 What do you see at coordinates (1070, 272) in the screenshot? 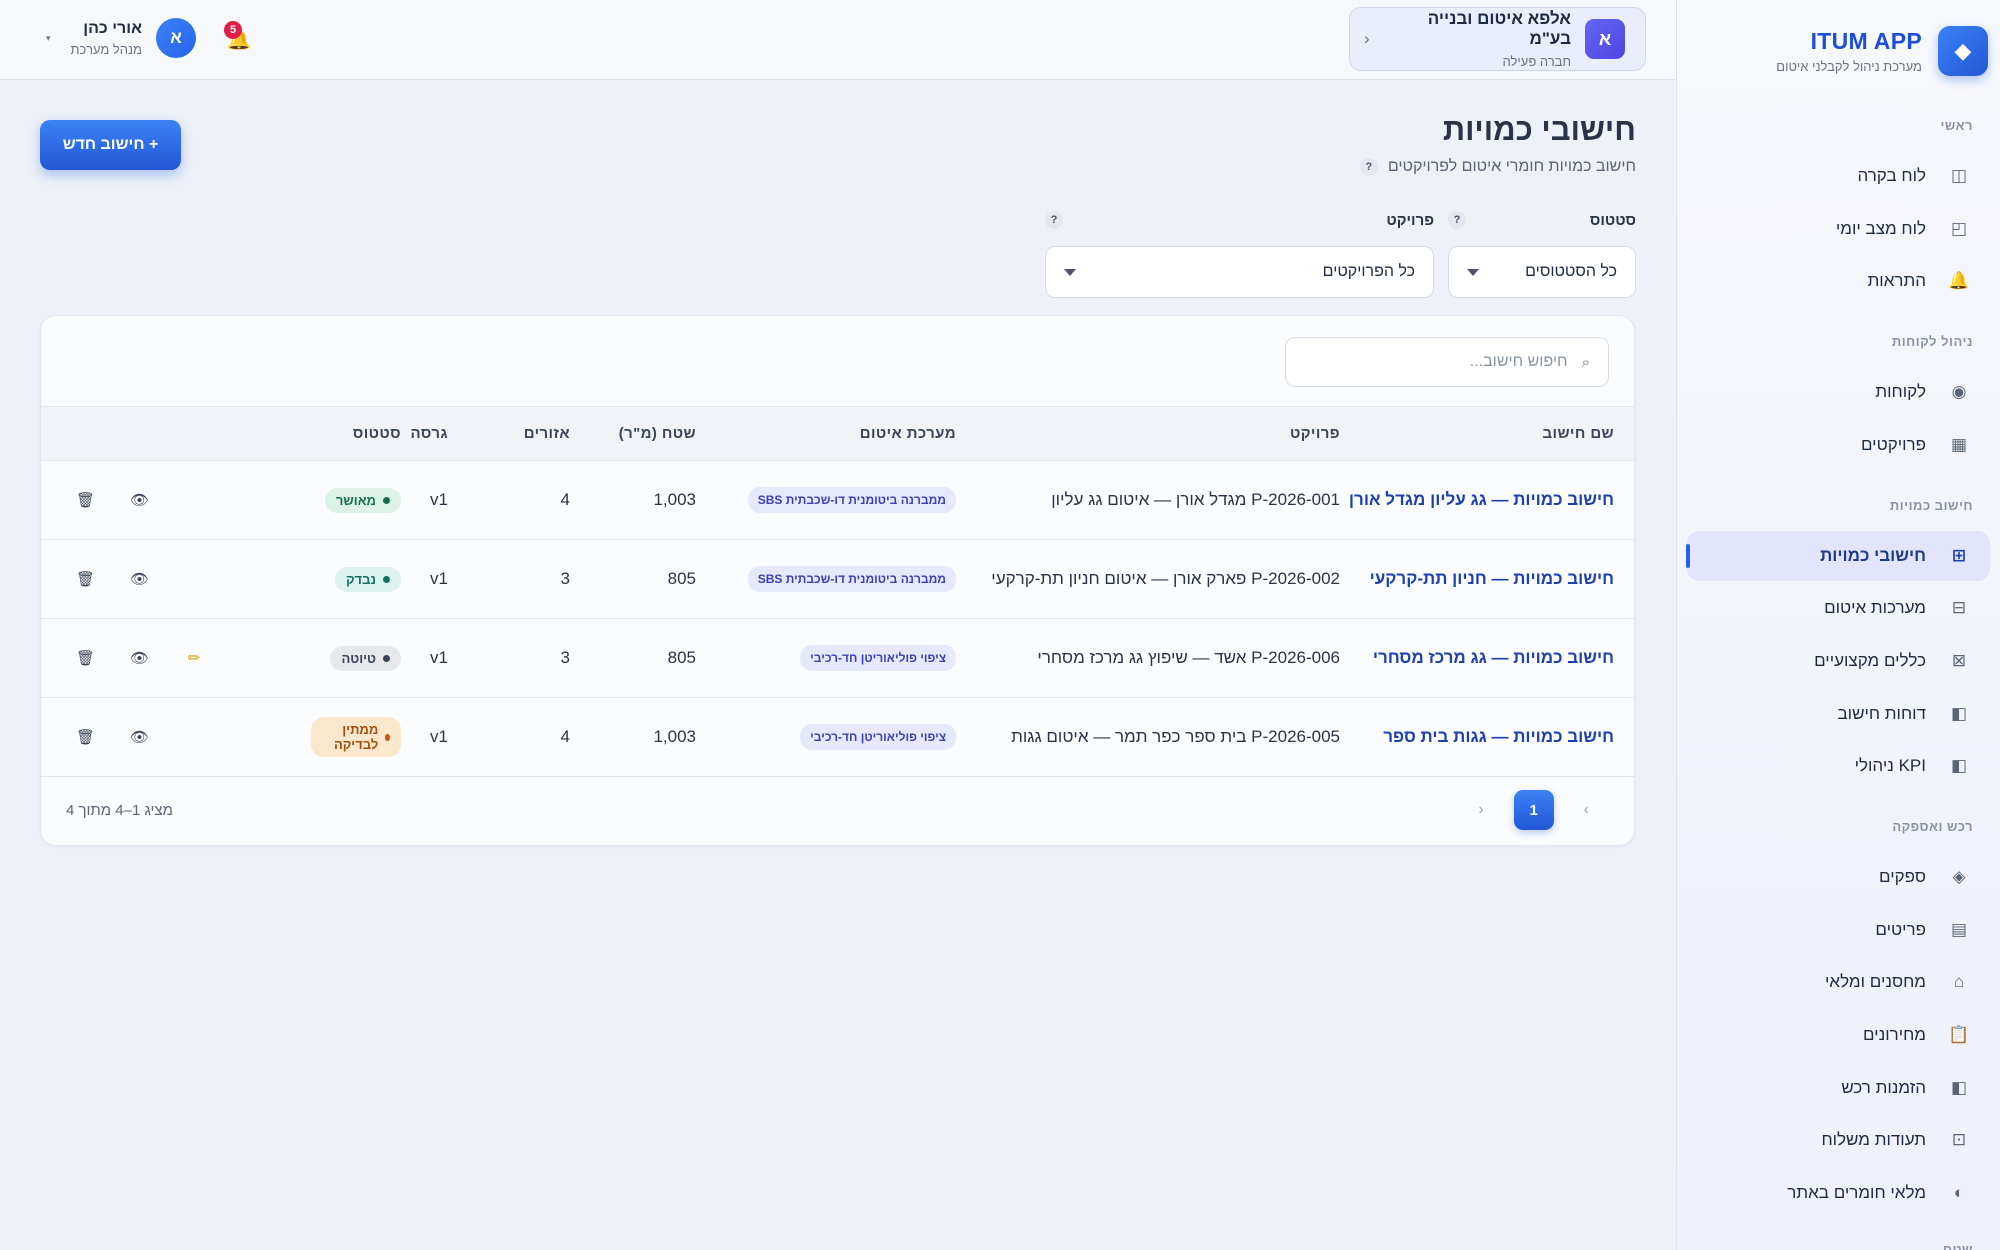
I see `caret-down-icon` at bounding box center [1070, 272].